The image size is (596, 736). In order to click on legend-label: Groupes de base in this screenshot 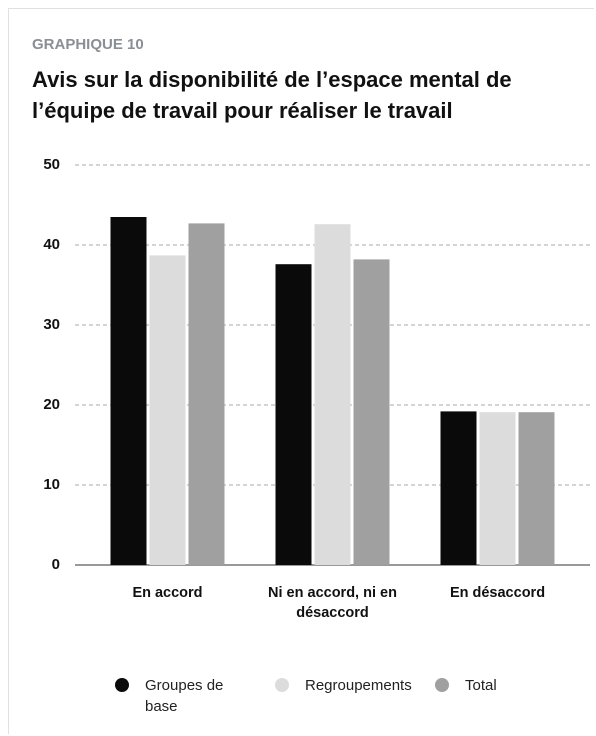, I will do `click(184, 696)`.